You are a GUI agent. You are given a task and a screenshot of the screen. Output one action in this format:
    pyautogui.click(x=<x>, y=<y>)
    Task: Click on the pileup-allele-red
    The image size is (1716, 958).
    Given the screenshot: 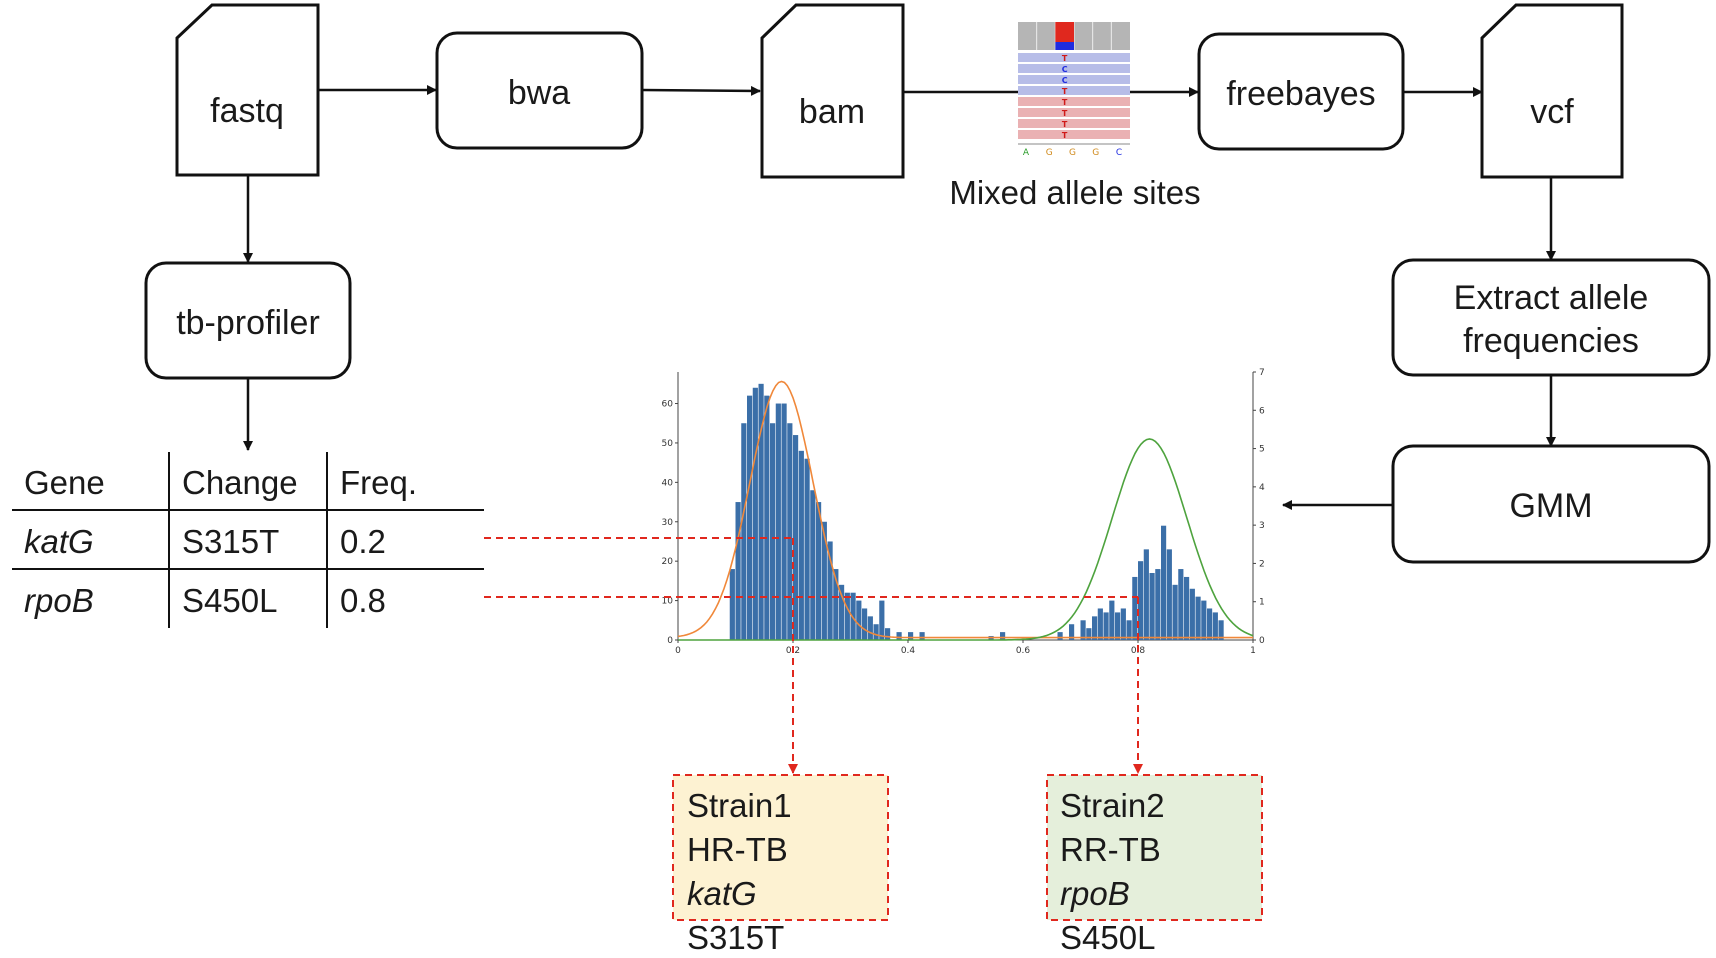 What is the action you would take?
    pyautogui.click(x=1064, y=32)
    